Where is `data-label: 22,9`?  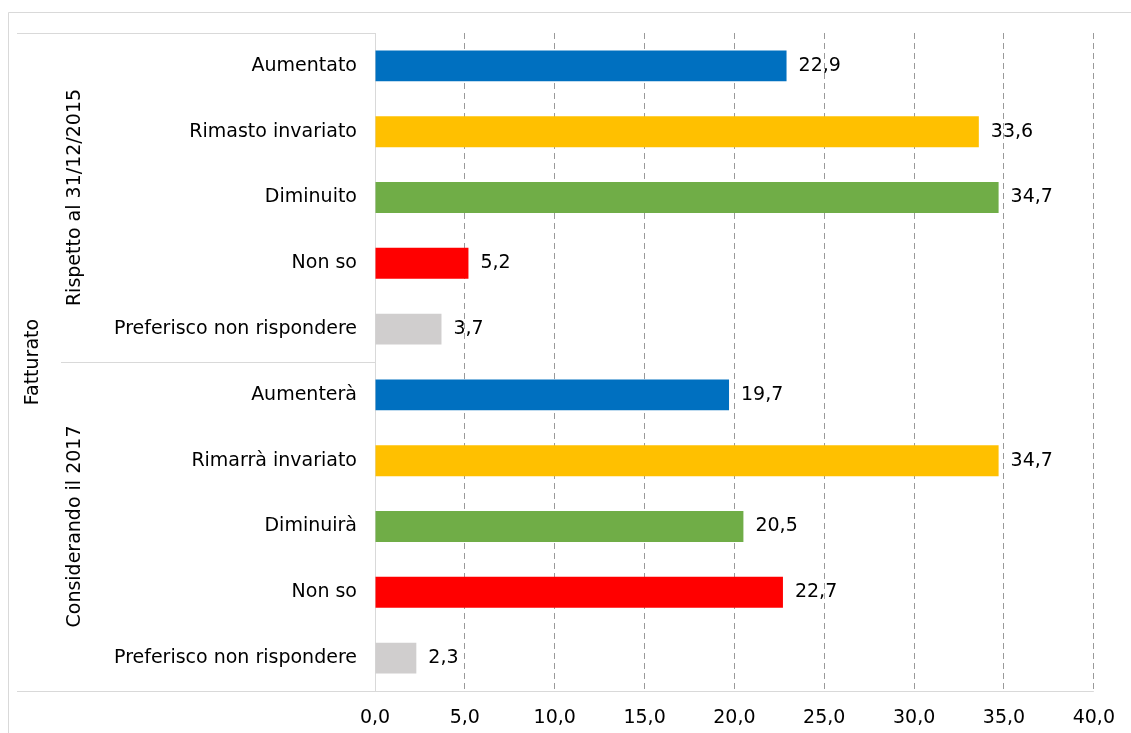 data-label: 22,9 is located at coordinates (819, 63).